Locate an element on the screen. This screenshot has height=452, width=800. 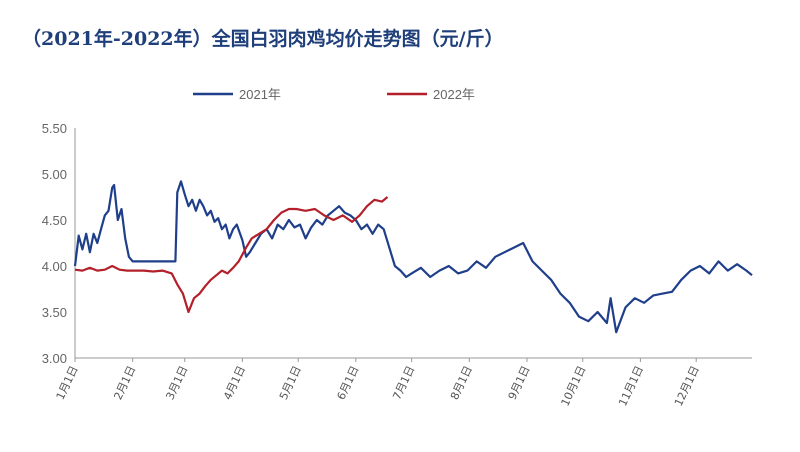
legend-label: 2022年 is located at coordinates (454, 94).